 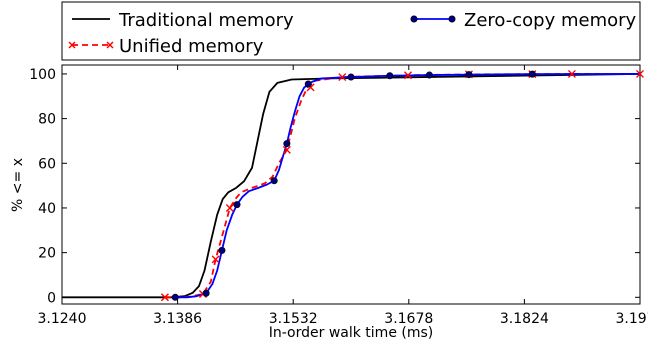 I want to click on legend-label-unified: Unified memory, so click(x=191, y=46).